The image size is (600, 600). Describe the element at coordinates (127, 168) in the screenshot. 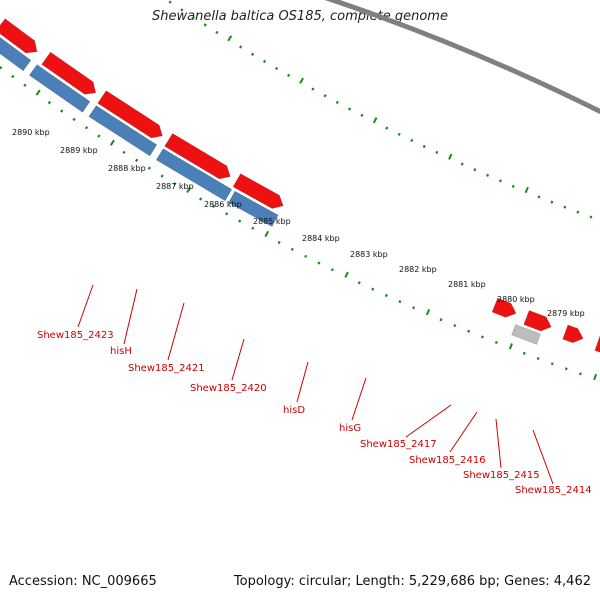

I see `scale-label: 2888 kbp` at that location.